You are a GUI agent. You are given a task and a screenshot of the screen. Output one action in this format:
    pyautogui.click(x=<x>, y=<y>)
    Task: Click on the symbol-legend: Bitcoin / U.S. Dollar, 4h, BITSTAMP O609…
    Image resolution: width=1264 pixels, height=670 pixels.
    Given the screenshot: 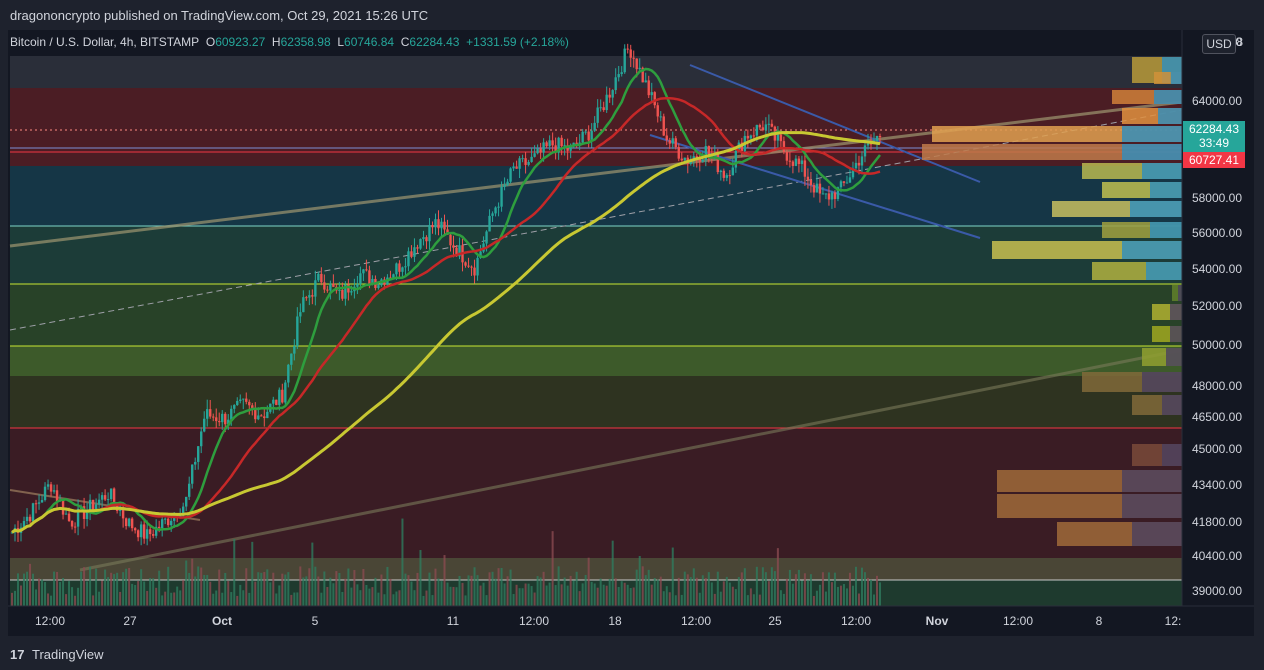 What is the action you would take?
    pyautogui.click(x=289, y=42)
    